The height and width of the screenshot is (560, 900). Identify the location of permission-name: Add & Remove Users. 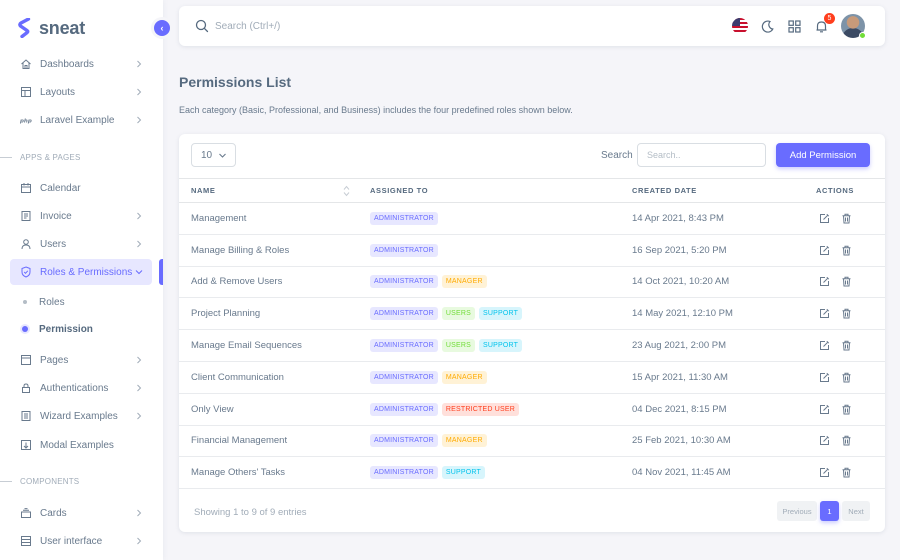
(268, 282).